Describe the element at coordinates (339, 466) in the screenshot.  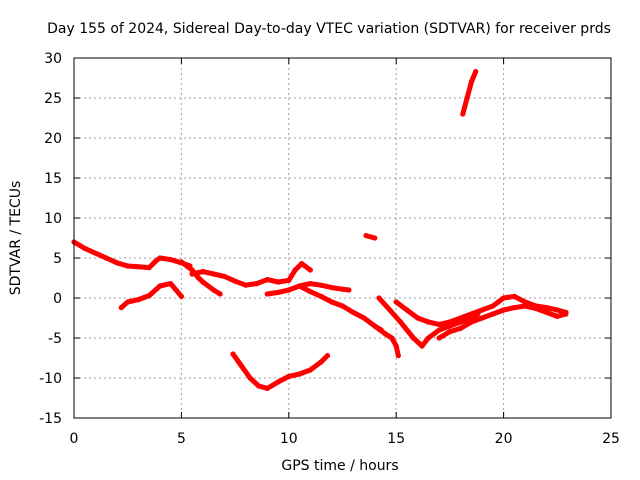
I see `x-axis-label: GPS time / hours` at that location.